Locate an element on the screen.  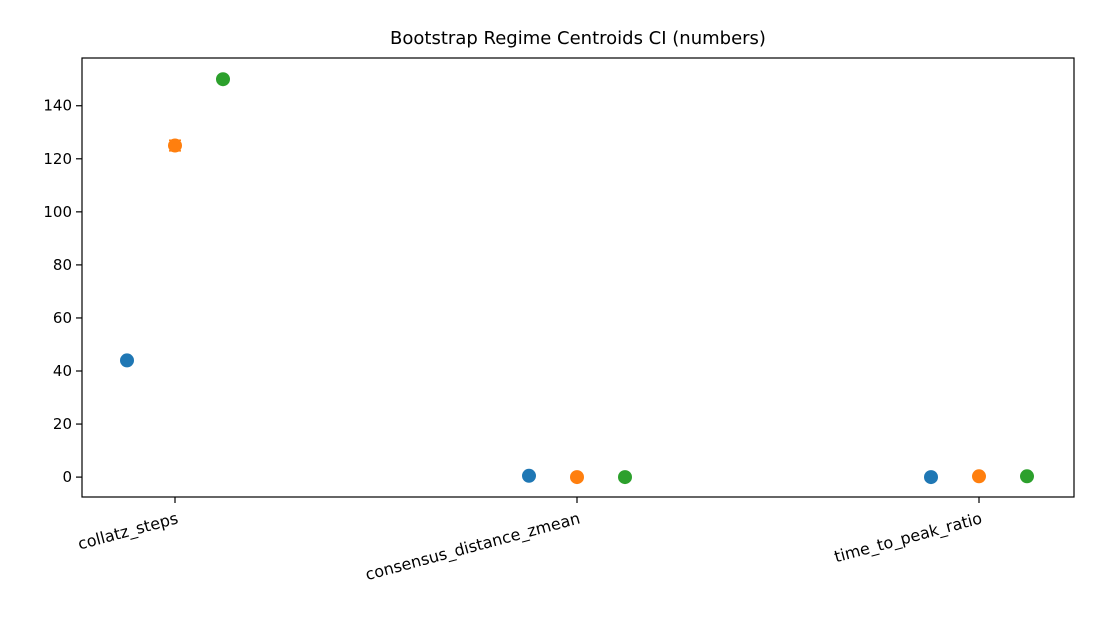
y-tick-label: 0 is located at coordinates (67, 477).